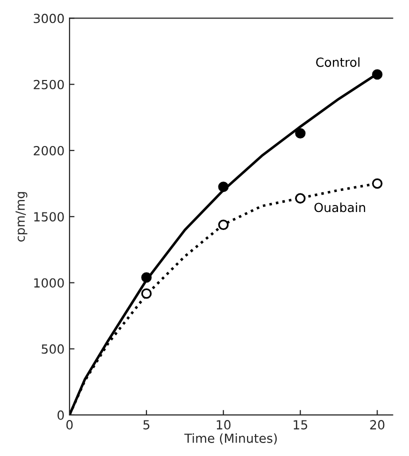  Describe the element at coordinates (377, 425) in the screenshot. I see `x-tick-label: 20` at that location.